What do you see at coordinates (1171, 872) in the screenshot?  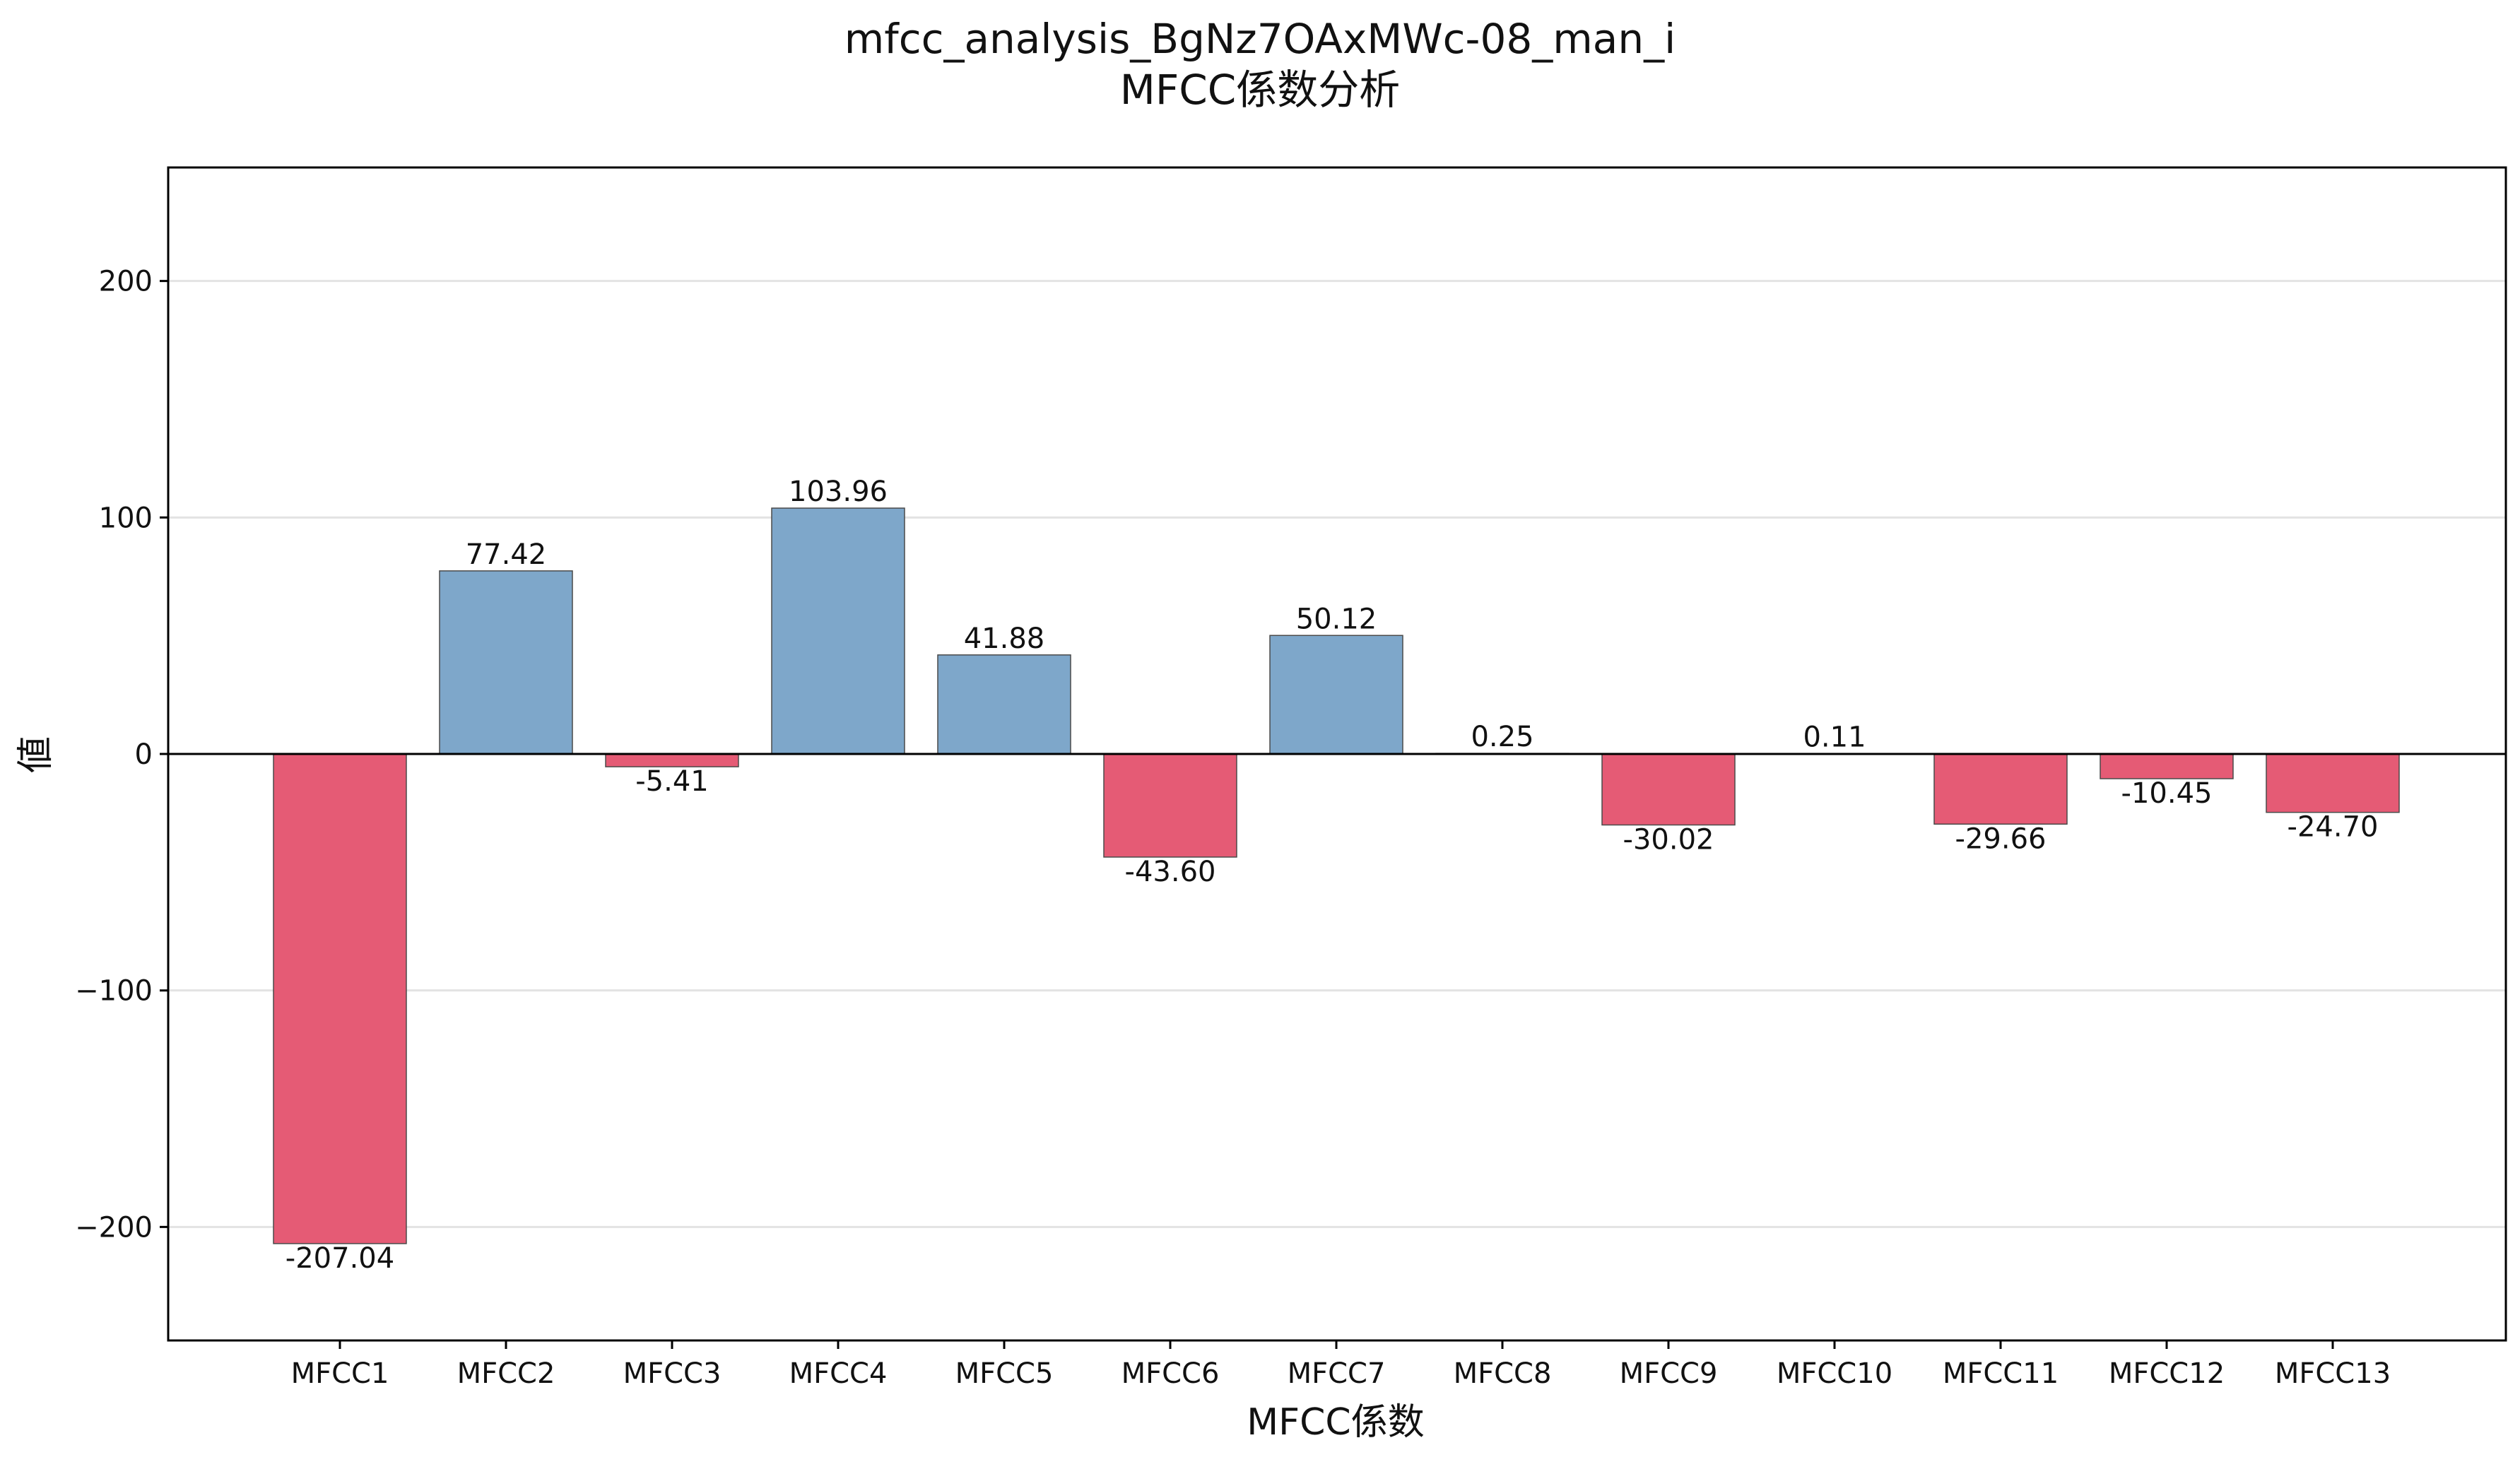 I see `data-label-mfcc6: -43.60` at bounding box center [1171, 872].